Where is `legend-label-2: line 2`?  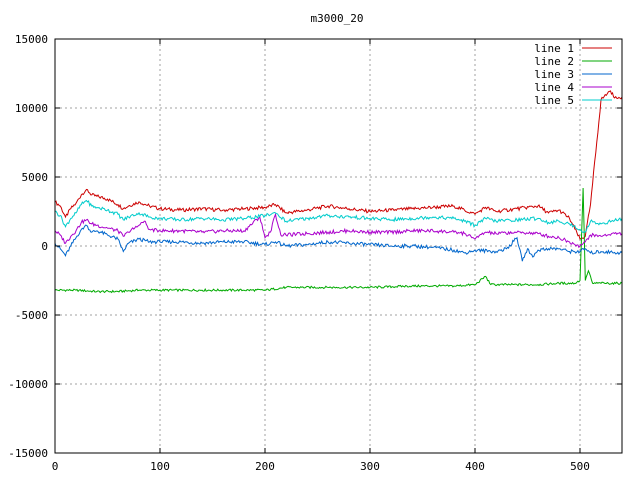
legend-label-2: line 2 is located at coordinates (554, 61).